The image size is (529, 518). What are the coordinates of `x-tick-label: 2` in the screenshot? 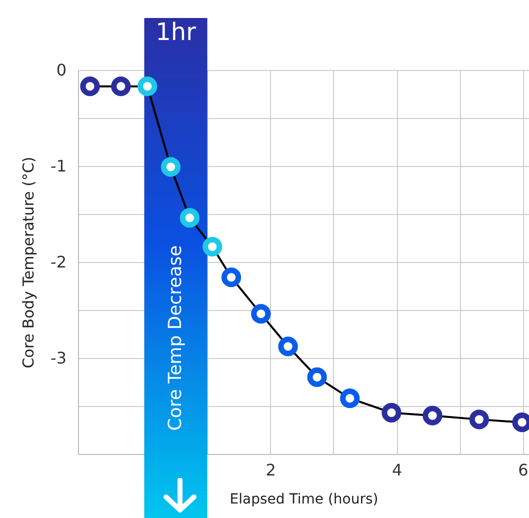 It's located at (271, 470).